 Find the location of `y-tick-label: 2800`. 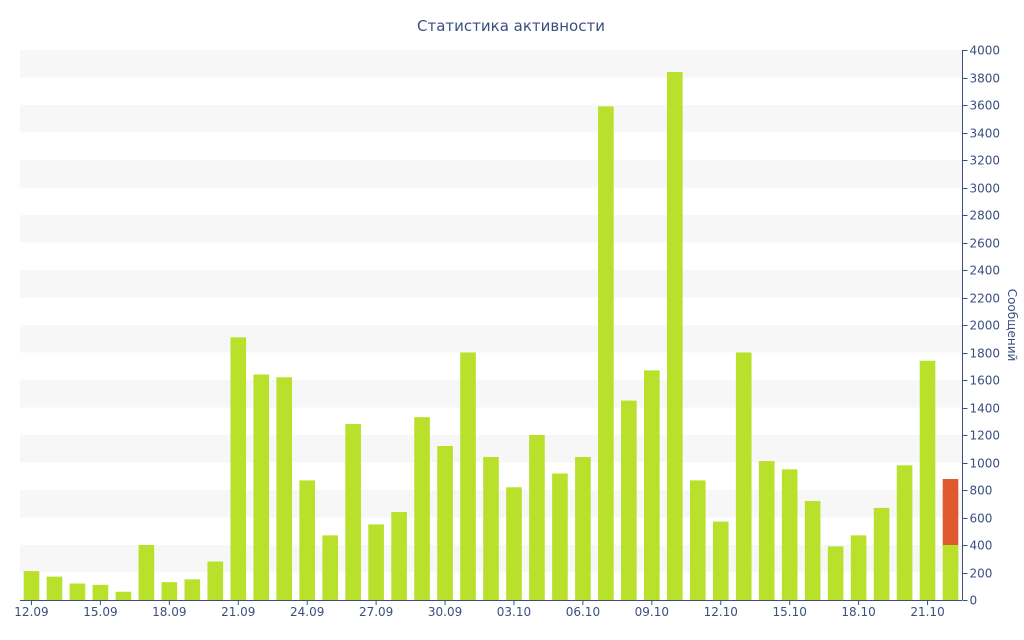

y-tick-label: 2800 is located at coordinates (985, 216).